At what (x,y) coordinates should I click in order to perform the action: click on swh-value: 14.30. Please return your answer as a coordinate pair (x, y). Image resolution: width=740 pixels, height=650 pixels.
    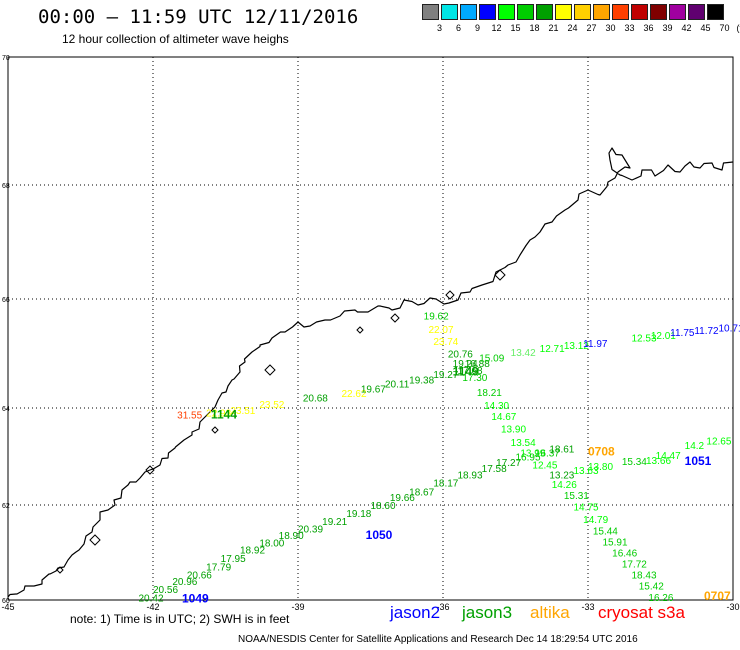
    Looking at the image, I should click on (496, 406).